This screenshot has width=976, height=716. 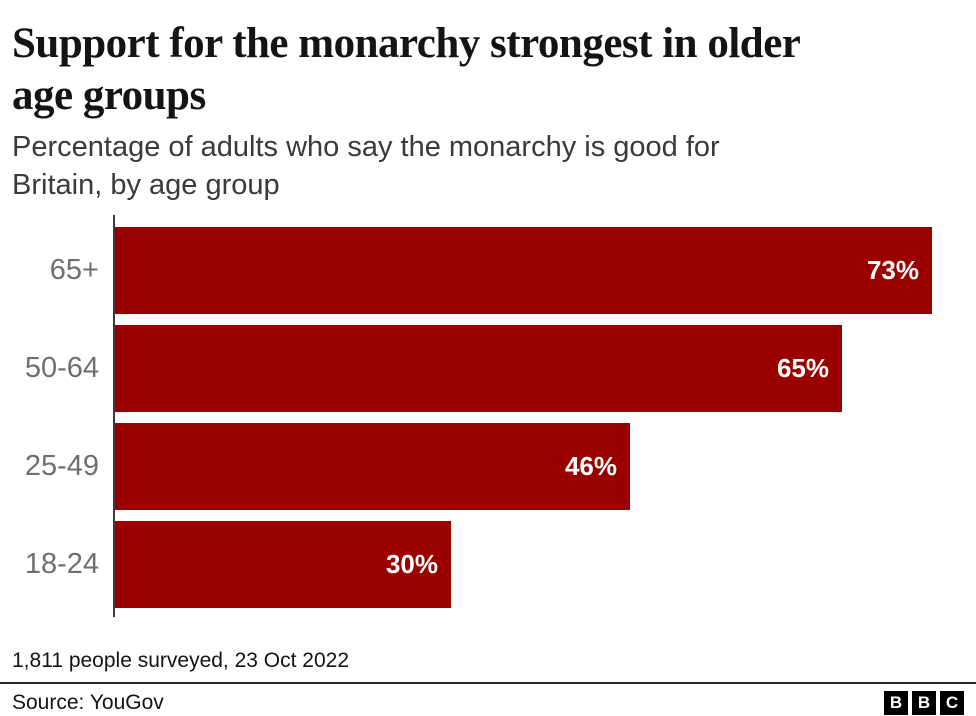 I want to click on bar-row: 30%, so click(x=539, y=564).